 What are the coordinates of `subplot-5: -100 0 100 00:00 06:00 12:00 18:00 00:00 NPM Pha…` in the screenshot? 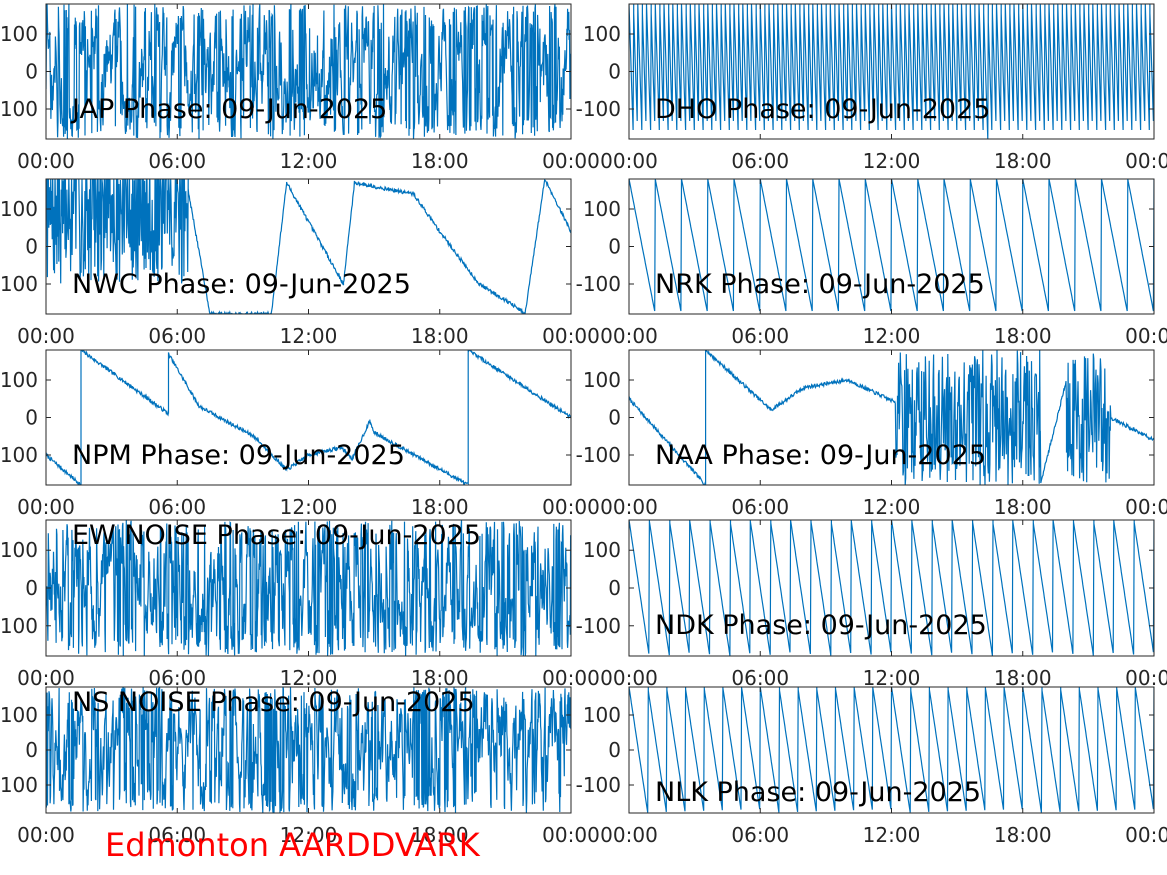 It's located at (300, 434).